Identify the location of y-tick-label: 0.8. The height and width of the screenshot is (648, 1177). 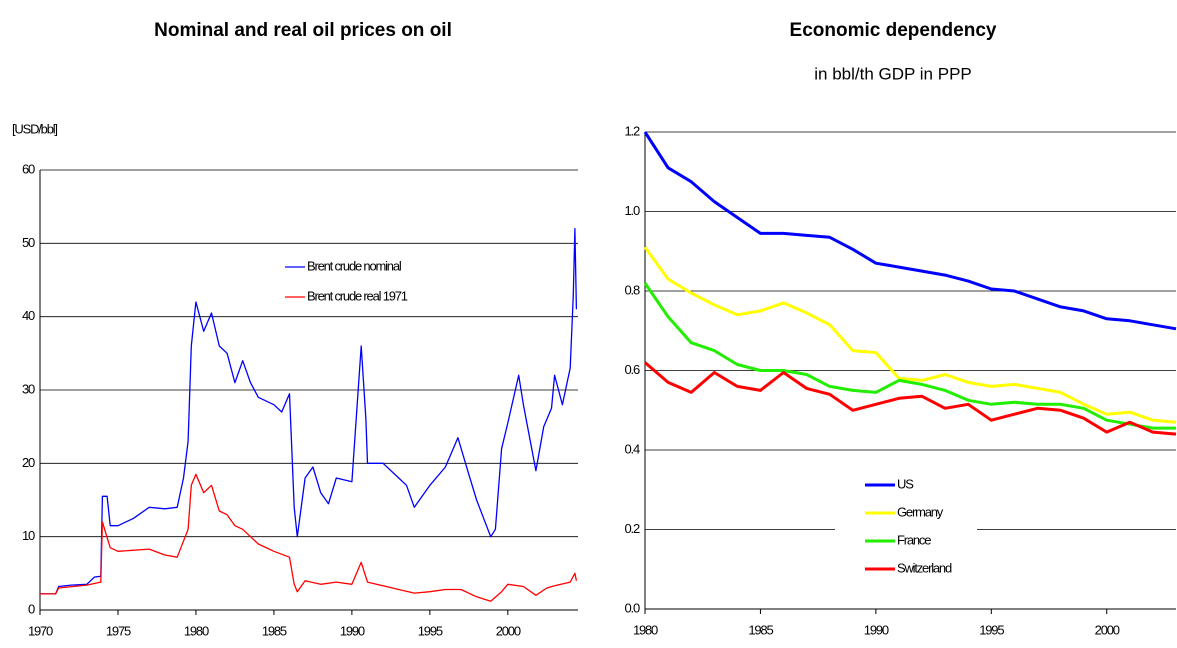
(632, 289).